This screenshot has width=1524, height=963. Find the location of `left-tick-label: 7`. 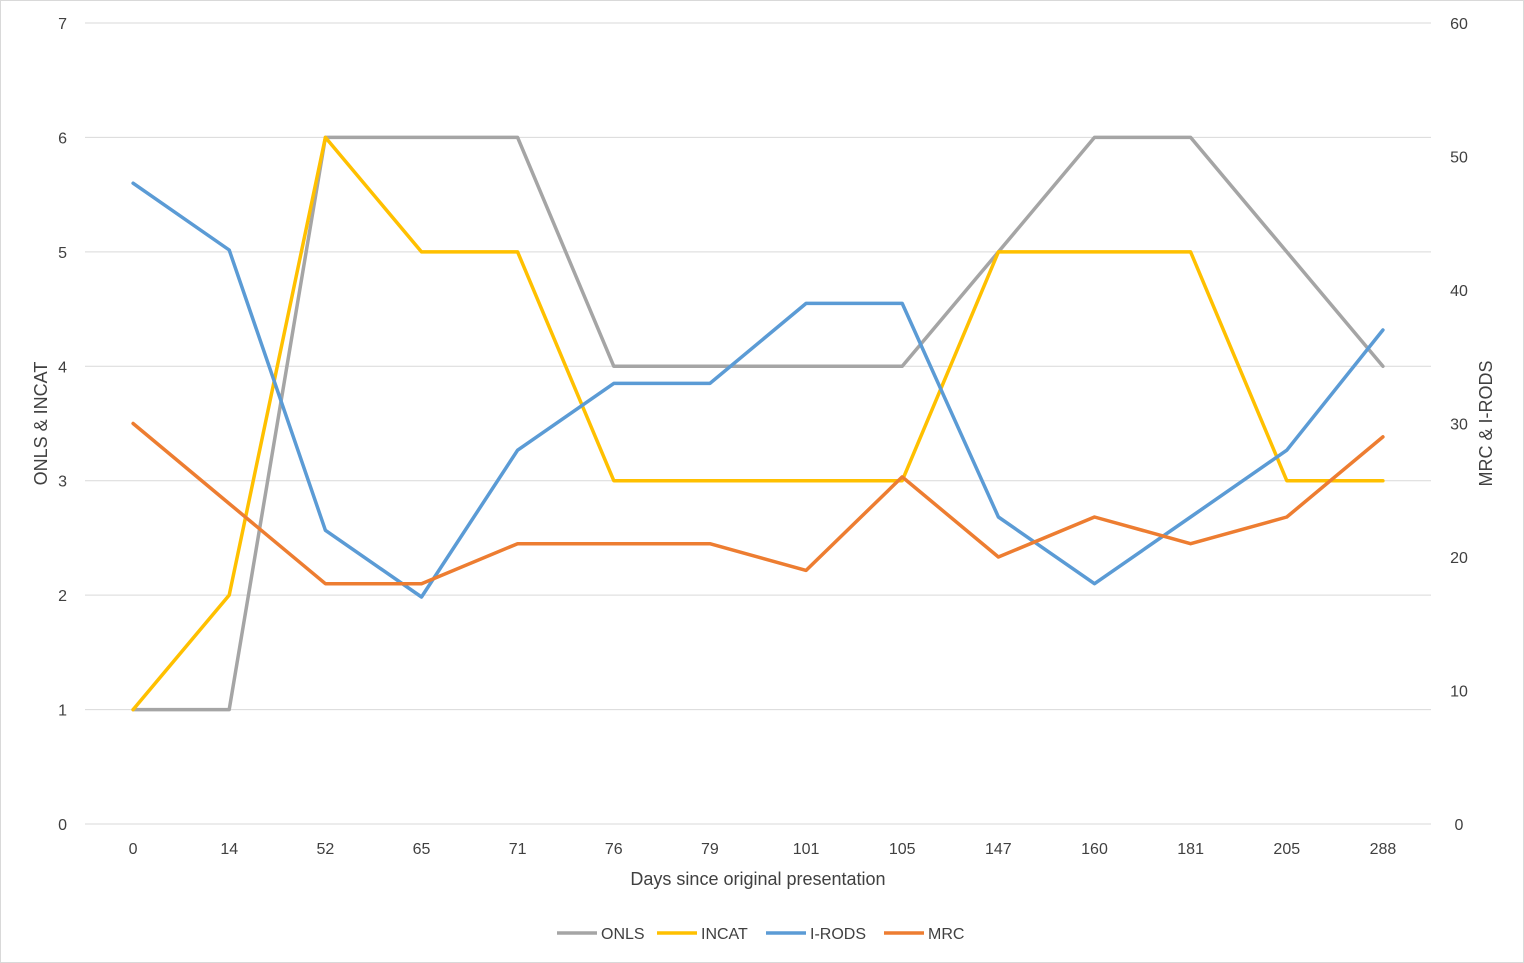

left-tick-label: 7 is located at coordinates (62, 24).